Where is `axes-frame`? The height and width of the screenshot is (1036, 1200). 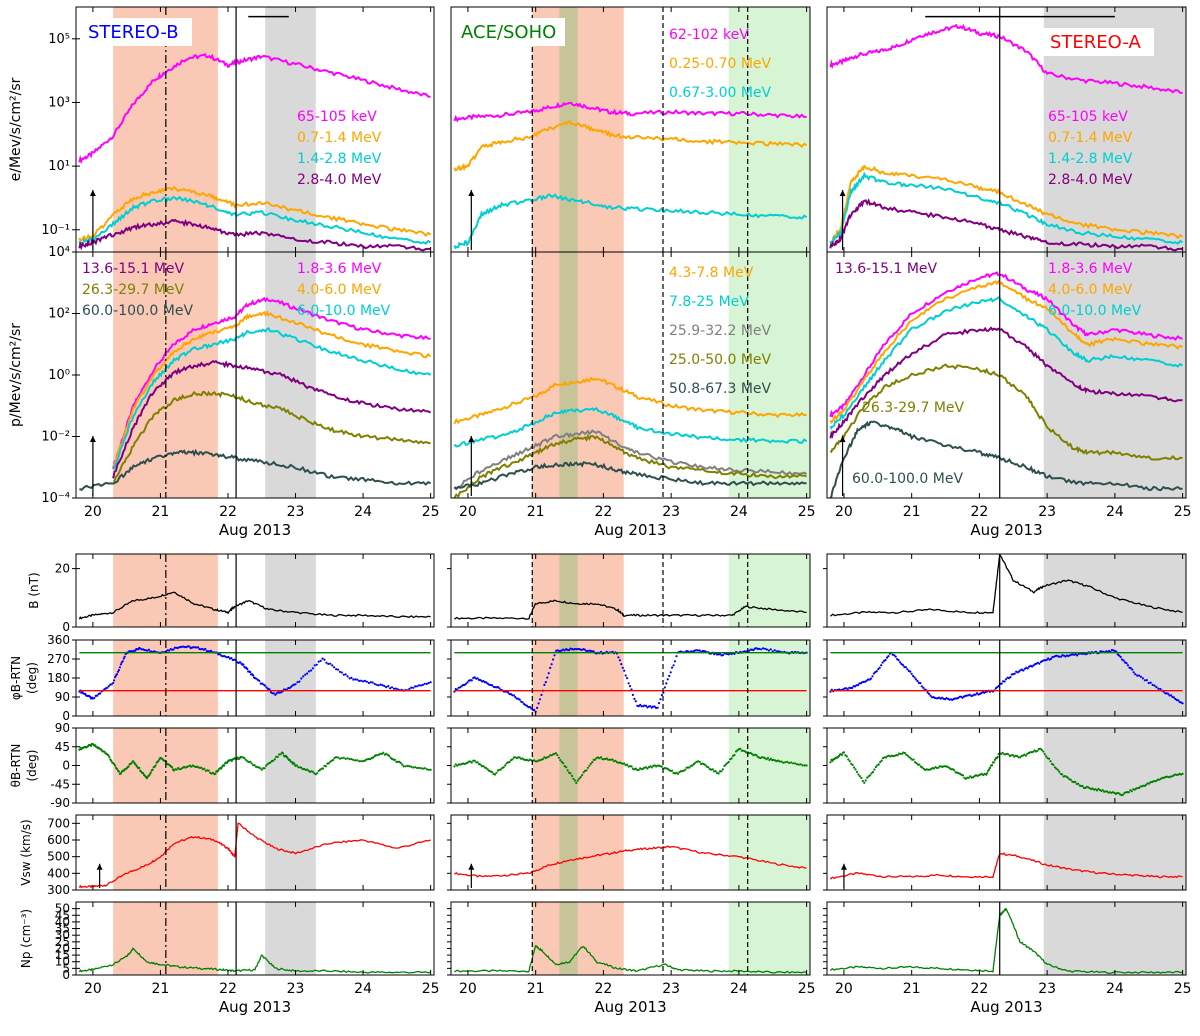 axes-frame is located at coordinates (630, 938).